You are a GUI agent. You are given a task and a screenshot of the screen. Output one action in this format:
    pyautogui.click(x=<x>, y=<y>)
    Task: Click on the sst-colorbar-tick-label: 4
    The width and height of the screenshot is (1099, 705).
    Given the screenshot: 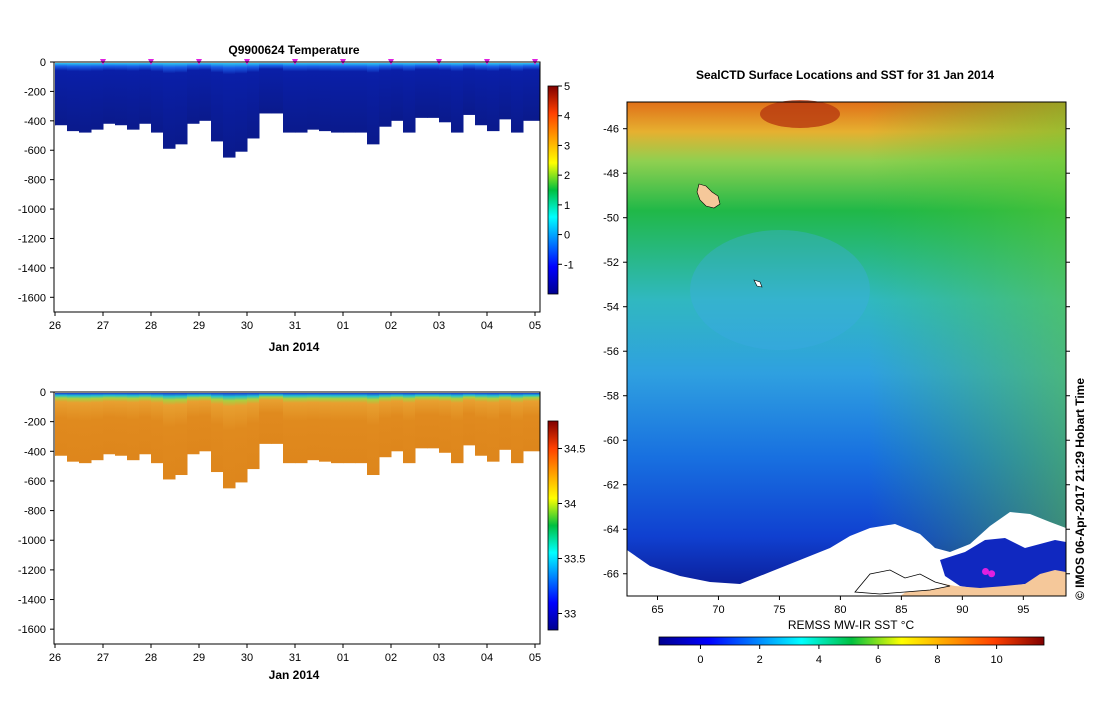 What is the action you would take?
    pyautogui.click(x=819, y=660)
    